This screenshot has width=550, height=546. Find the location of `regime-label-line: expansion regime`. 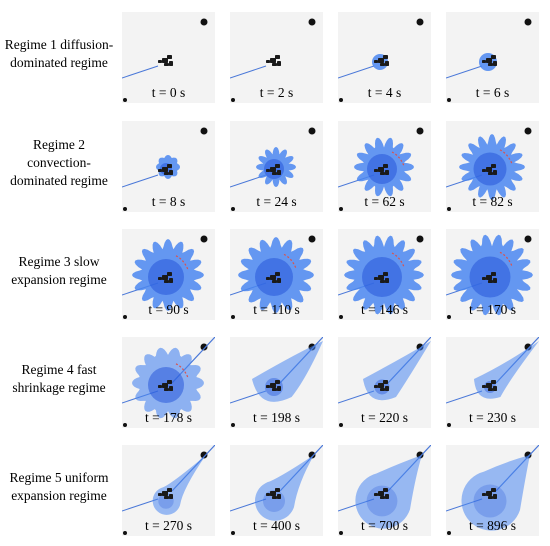

regime-label-line: expansion regime is located at coordinates (59, 279).